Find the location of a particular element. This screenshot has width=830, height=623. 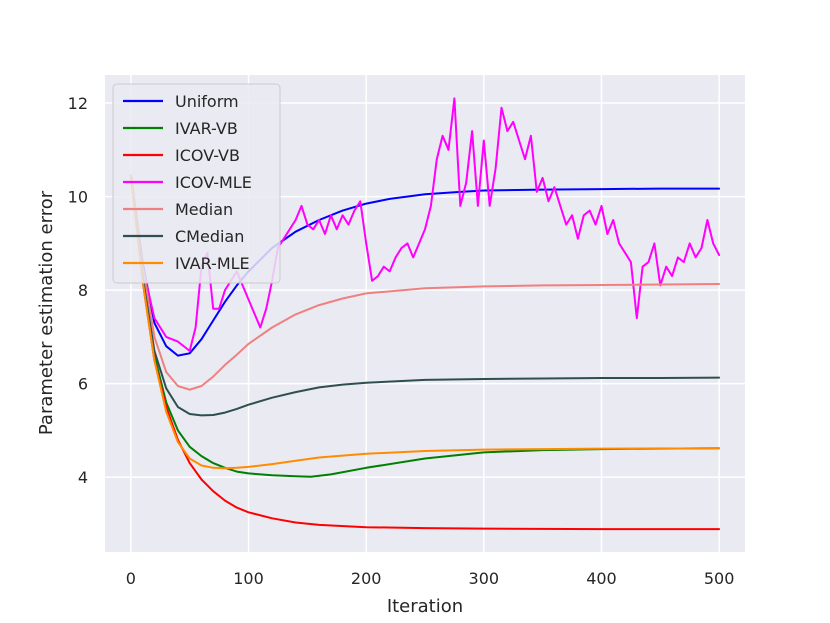

x-tick-label: 200 is located at coordinates (366, 578).